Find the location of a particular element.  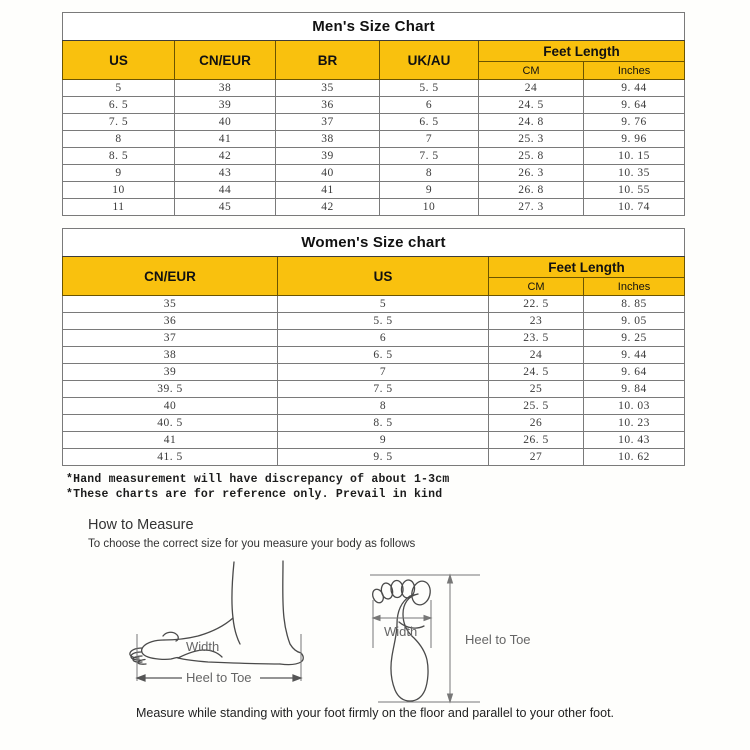

womens-size-cell: 40 is located at coordinates (170, 406).